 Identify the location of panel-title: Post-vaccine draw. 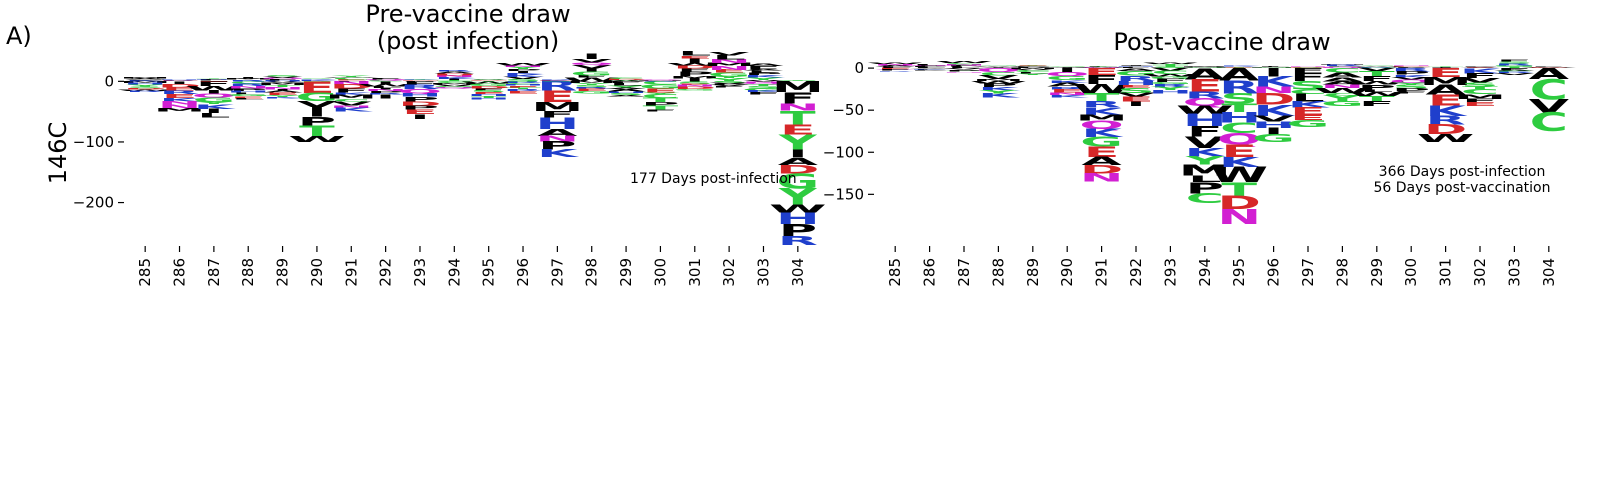
(1221, 42).